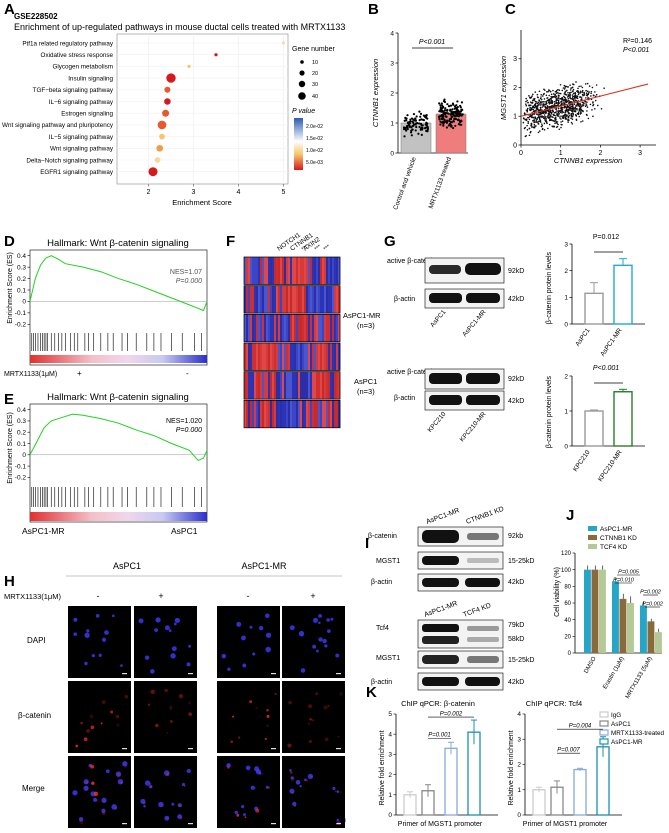  What do you see at coordinates (21, 433) in the screenshot?
I see `y-tick-label: 0.2` at bounding box center [21, 433].